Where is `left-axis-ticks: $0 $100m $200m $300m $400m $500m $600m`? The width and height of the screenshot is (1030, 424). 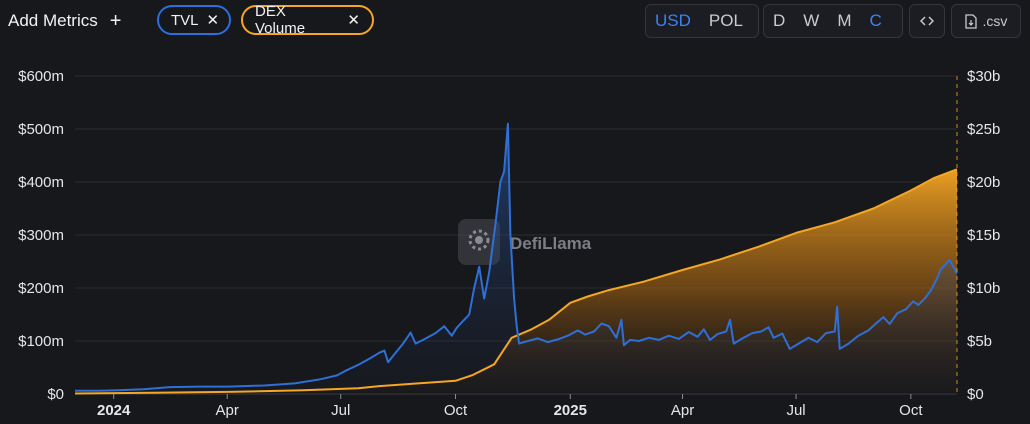
left-axis-ticks: $0 $100m $200m $300m $400m $500m $600m is located at coordinates (41, 235).